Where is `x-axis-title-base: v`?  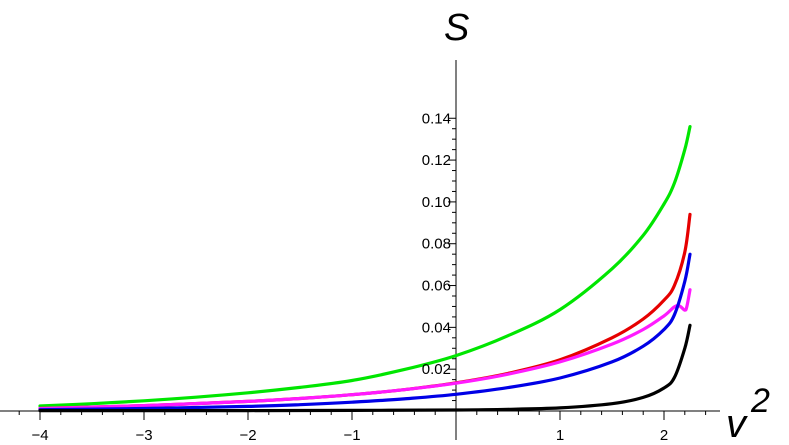 x-axis-title-base: v is located at coordinates (737, 423).